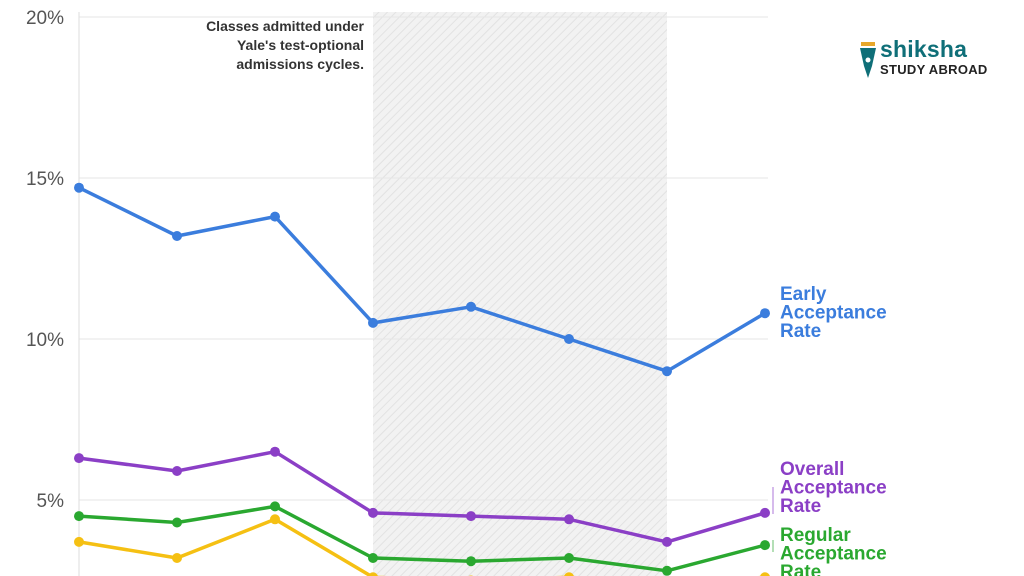 The width and height of the screenshot is (1024, 576). I want to click on series-label: Regular, so click(815, 535).